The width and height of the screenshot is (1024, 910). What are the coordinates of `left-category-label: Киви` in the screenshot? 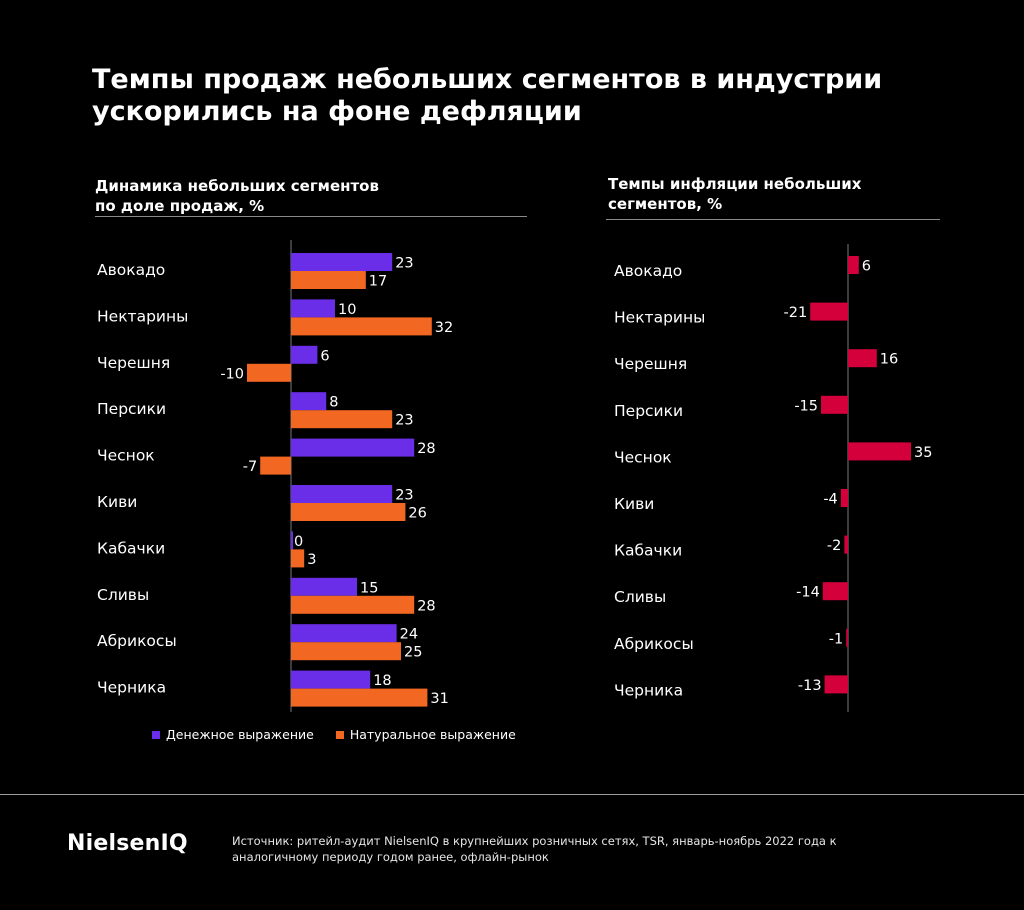 It's located at (117, 502).